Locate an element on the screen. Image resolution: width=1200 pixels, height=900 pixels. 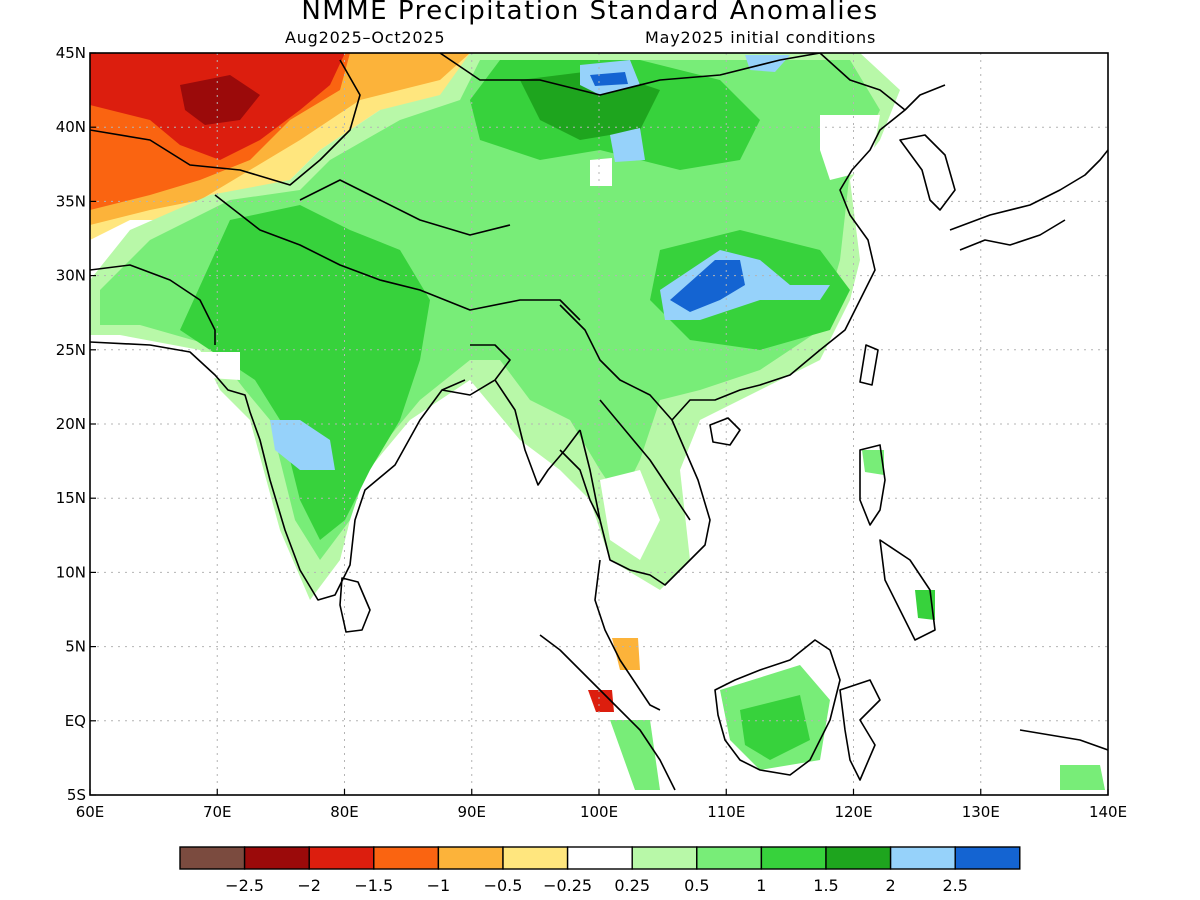
colorbar-label: −2.5 is located at coordinates (244, 885).